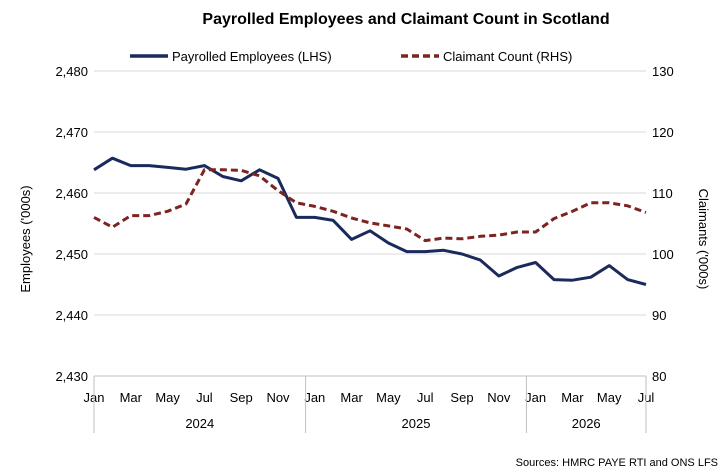 Image resolution: width=725 pixels, height=473 pixels. What do you see at coordinates (416, 423) in the screenshot?
I see `year-label: 2025` at bounding box center [416, 423].